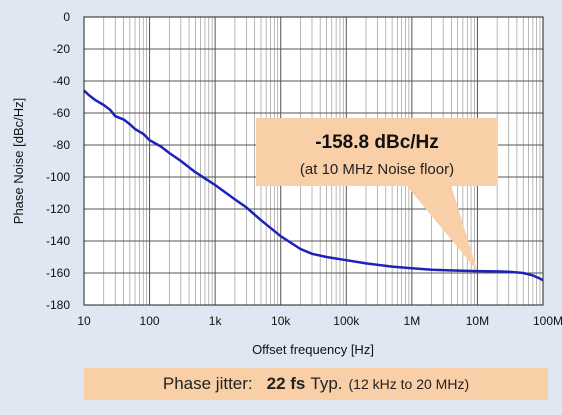 Image resolution: width=562 pixels, height=415 pixels. I want to click on x-tick-label: 100k, so click(346, 321).